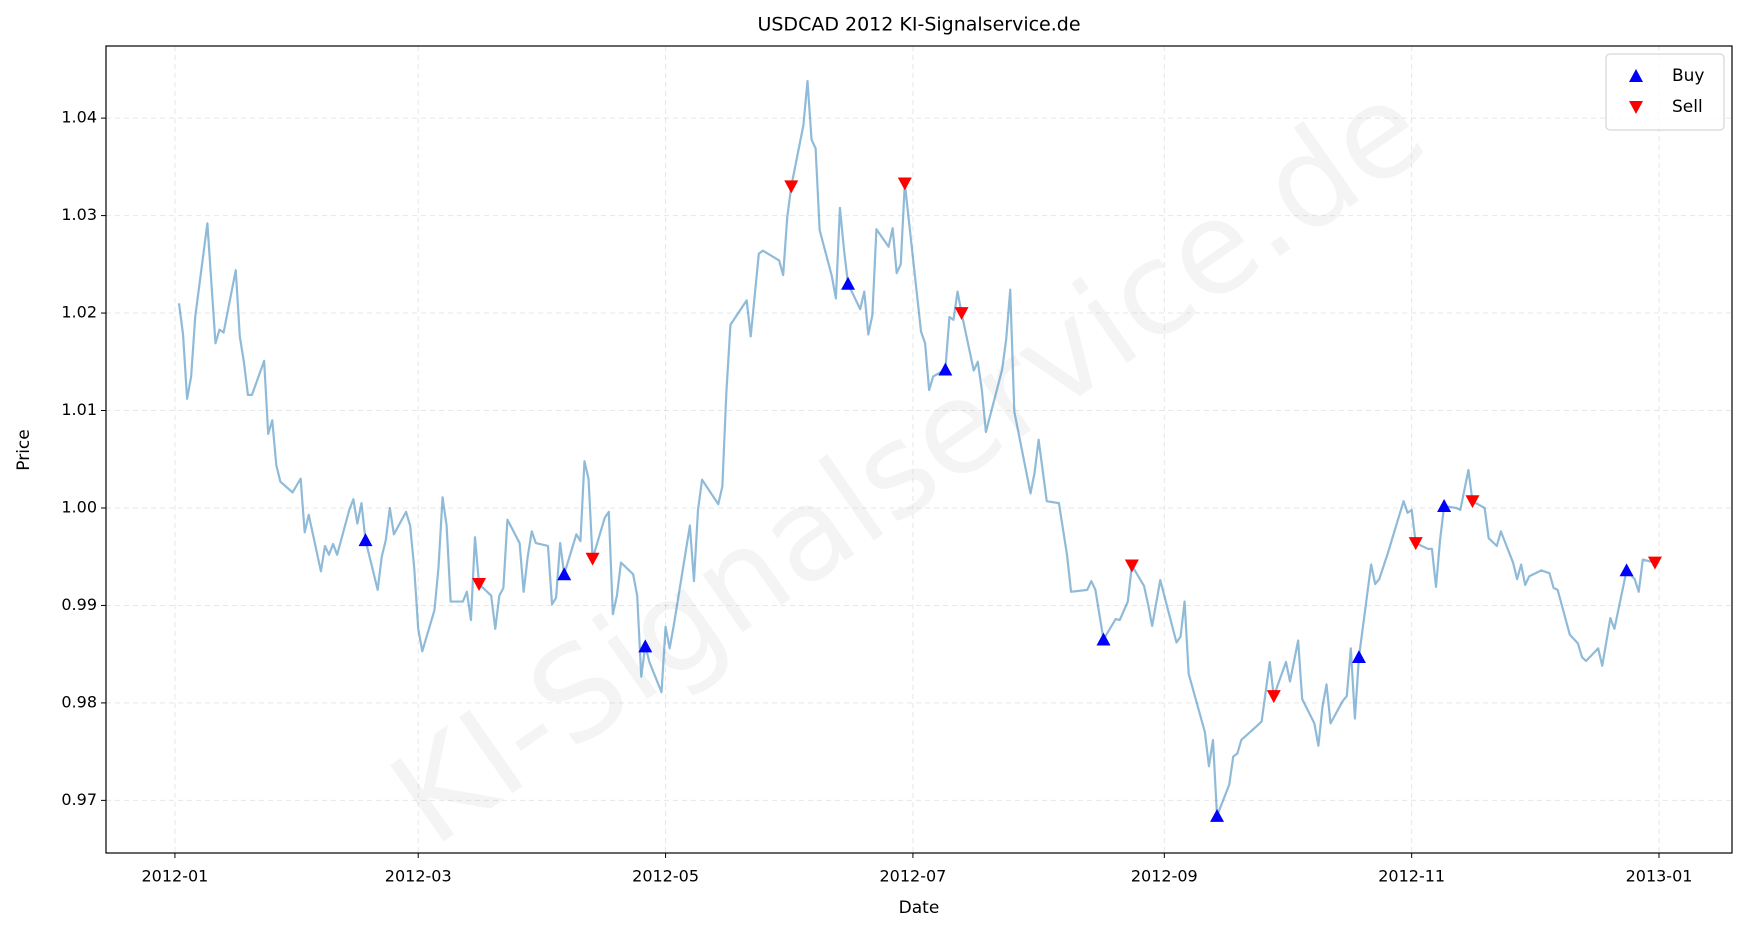  What do you see at coordinates (79, 312) in the screenshot?
I see `y-tick-label: 1.02` at bounding box center [79, 312].